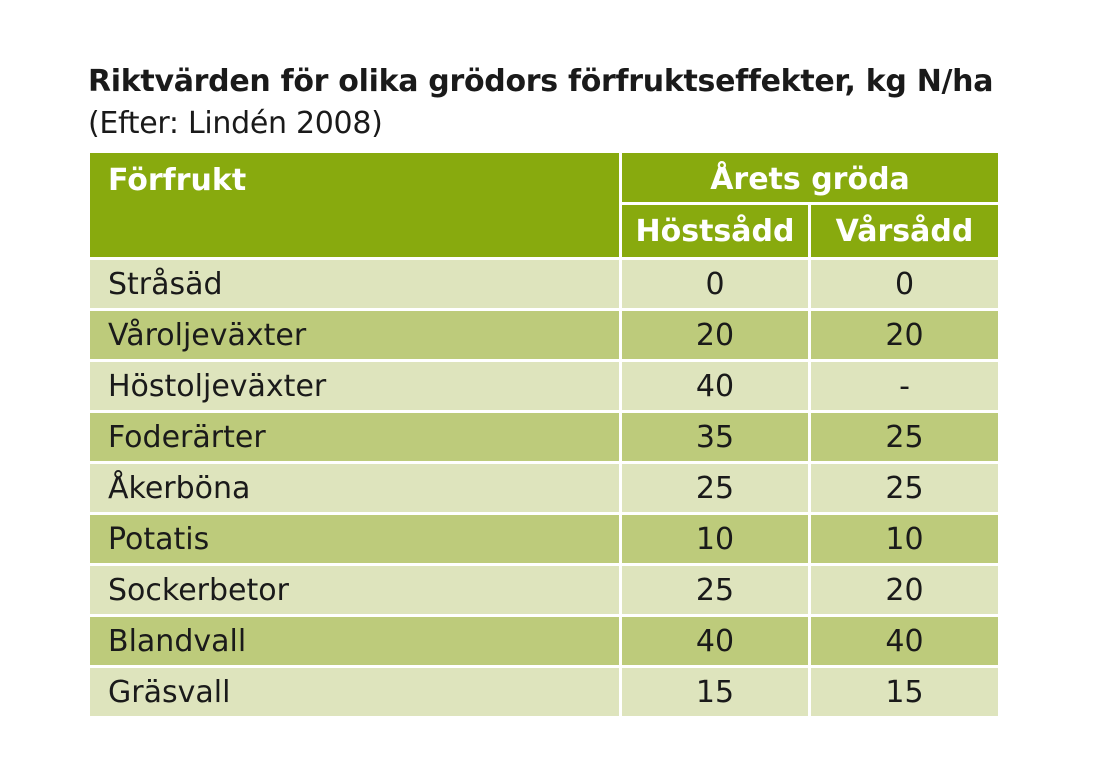 The image size is (1112, 779). Describe the element at coordinates (715, 231) in the screenshot. I see `header-hostsadd: Höstsådd` at that location.